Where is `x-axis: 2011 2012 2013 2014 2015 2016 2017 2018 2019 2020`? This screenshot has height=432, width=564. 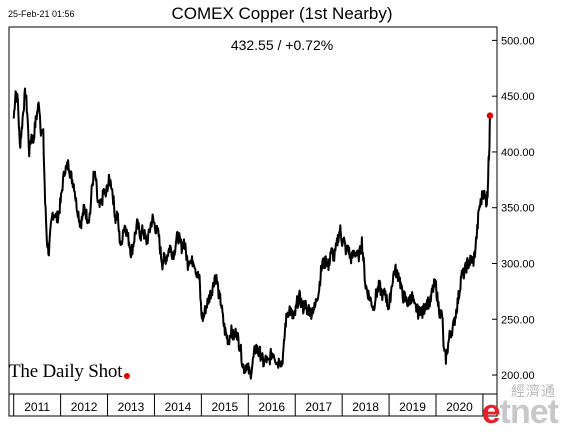
x-axis: 2011 2012 2013 2014 2015 2016 2017 2018 2019 2020 is located at coordinates (248, 405).